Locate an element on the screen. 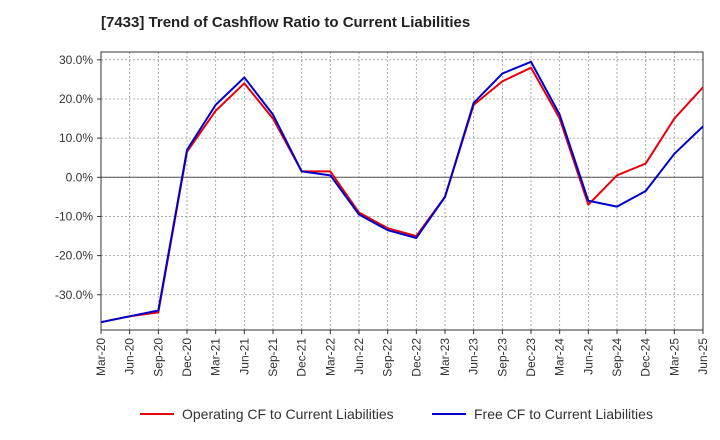 This screenshot has width=720, height=440. x-tick-label: Sep-22 is located at coordinates (388, 357).